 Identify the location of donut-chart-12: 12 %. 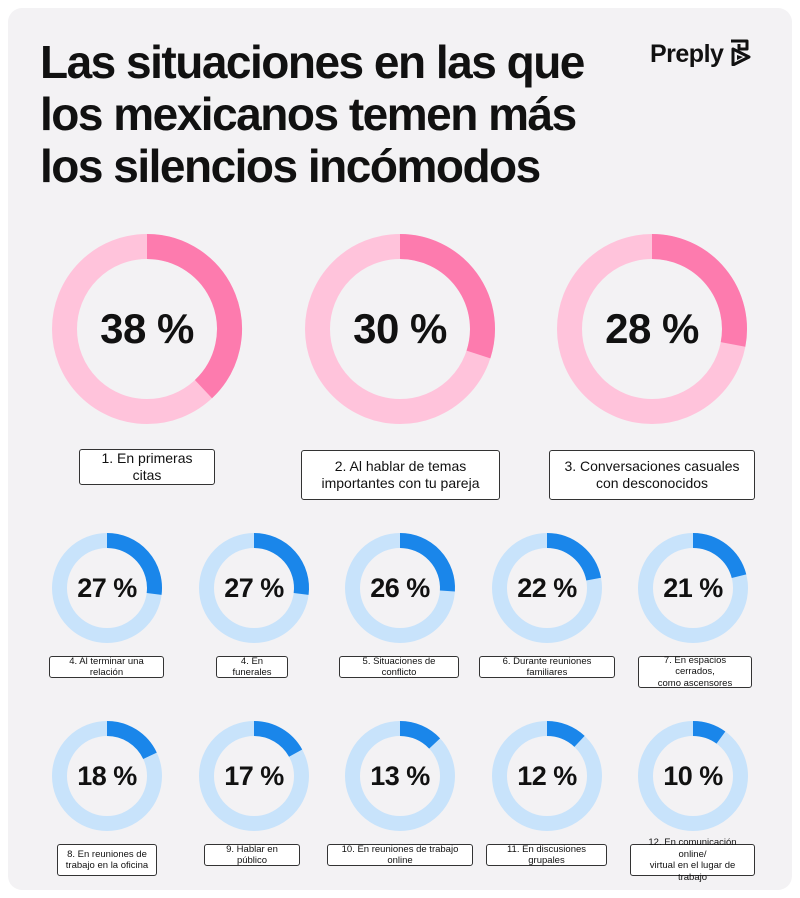
(547, 776).